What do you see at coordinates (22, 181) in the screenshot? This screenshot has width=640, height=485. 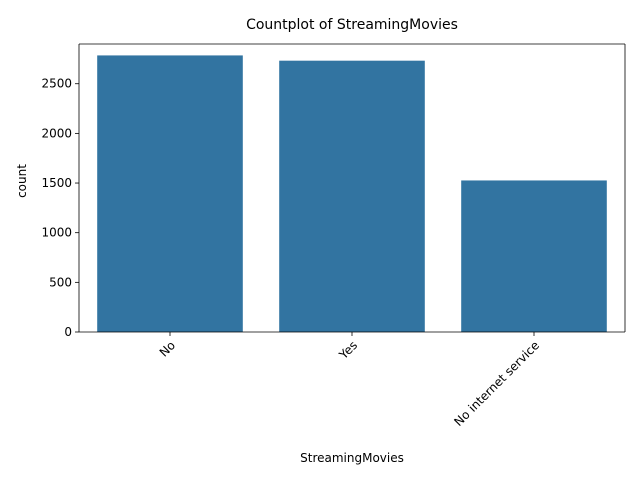 I see `y-axis-label: count` at bounding box center [22, 181].